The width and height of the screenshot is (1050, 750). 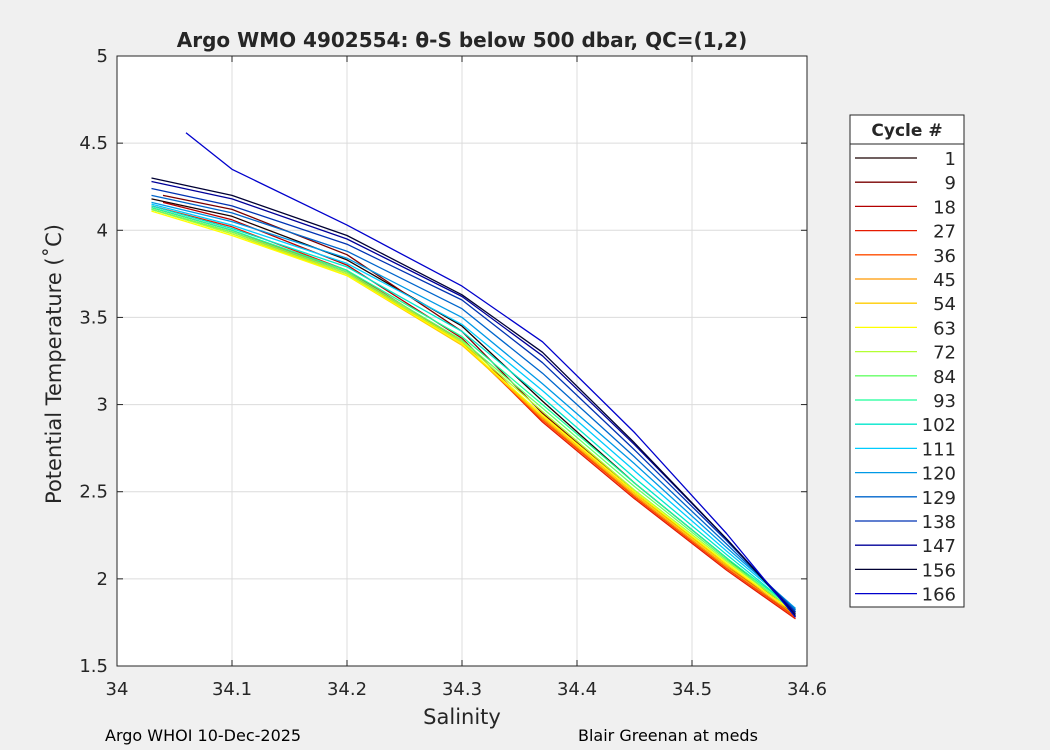 What do you see at coordinates (117, 689) in the screenshot?
I see `x-tick-label: 34` at bounding box center [117, 689].